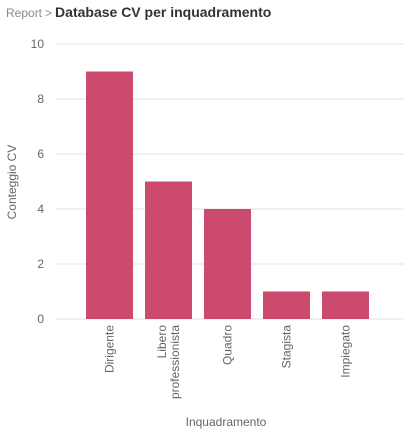 This screenshot has height=431, width=418. I want to click on page-title: Database CV per inquadramento, so click(163, 12).